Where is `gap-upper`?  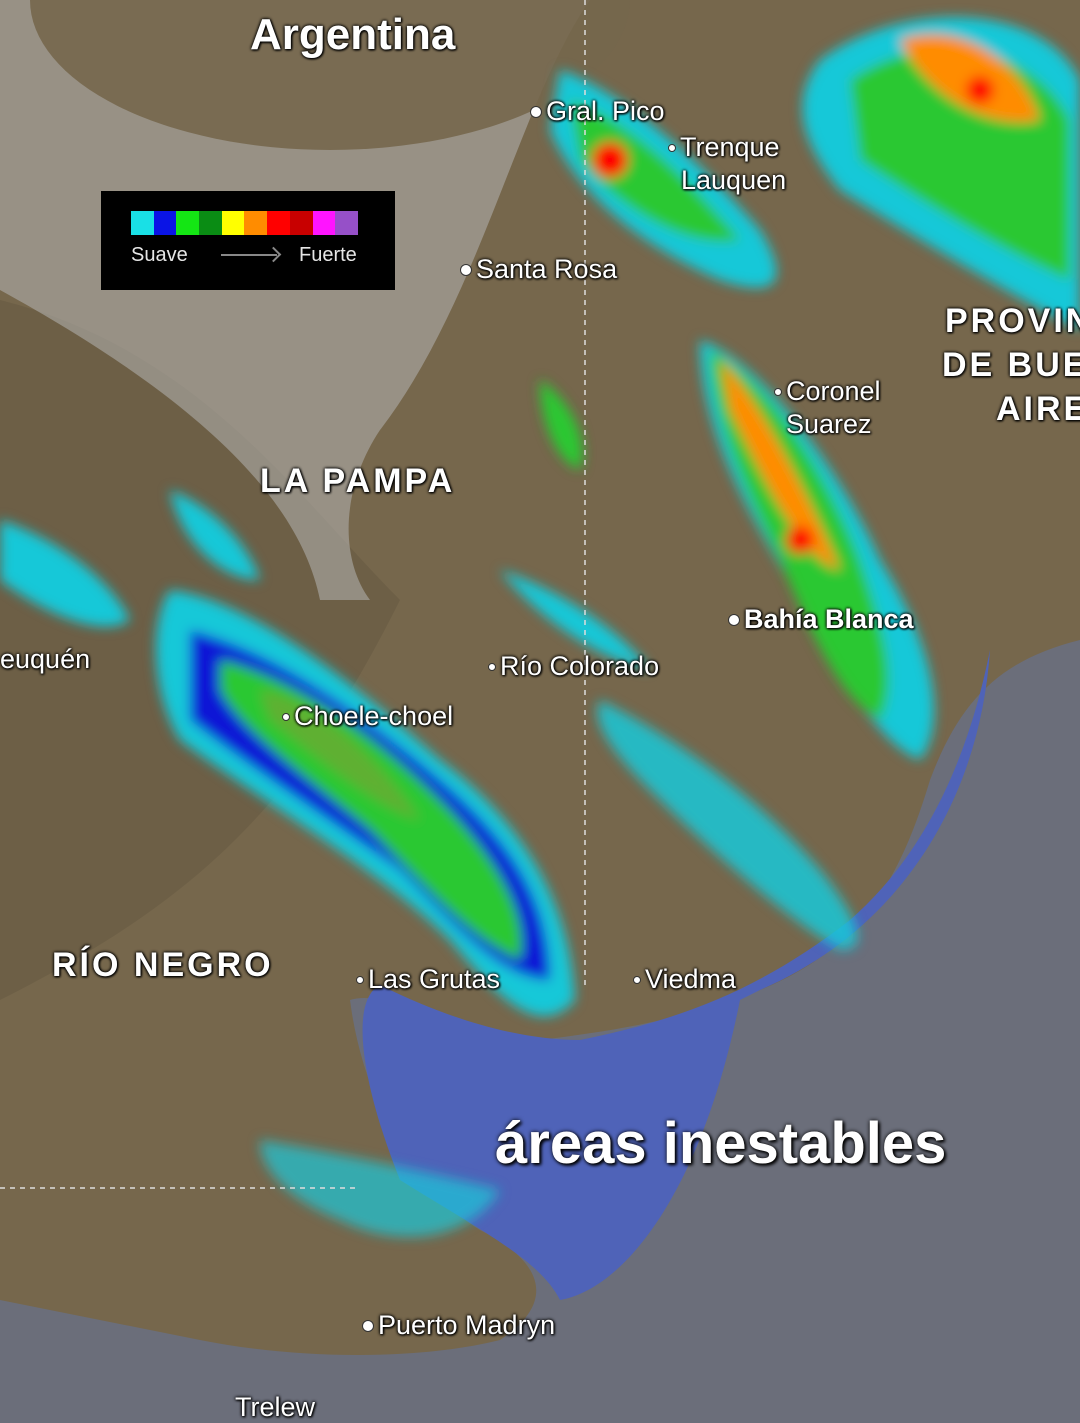 gap-upper is located at coordinates (330, 75).